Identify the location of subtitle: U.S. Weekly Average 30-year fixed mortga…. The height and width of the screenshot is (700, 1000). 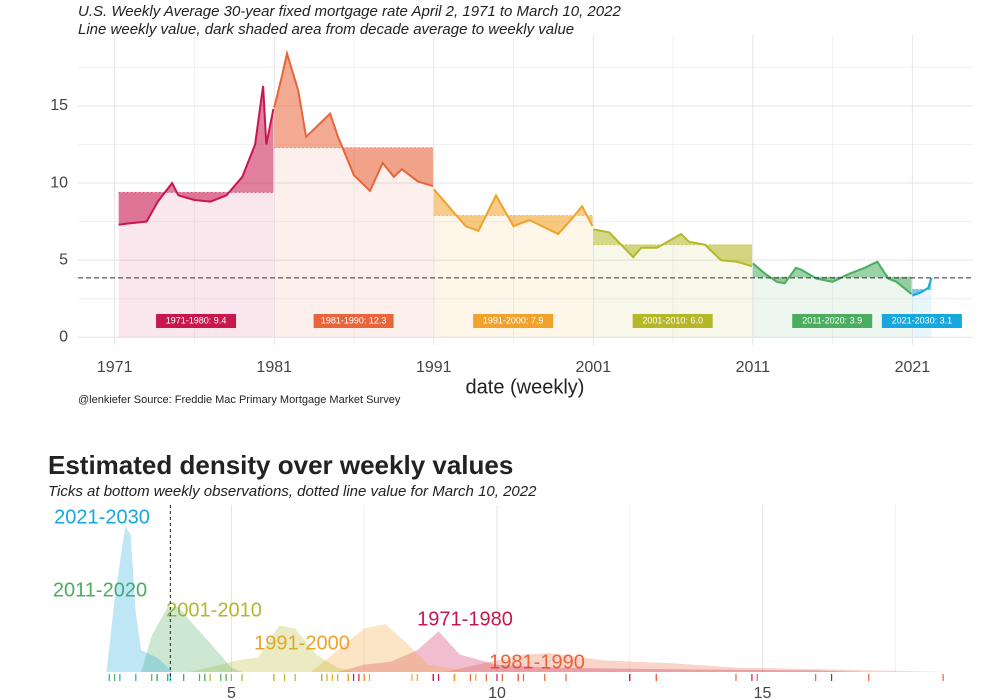
(349, 11).